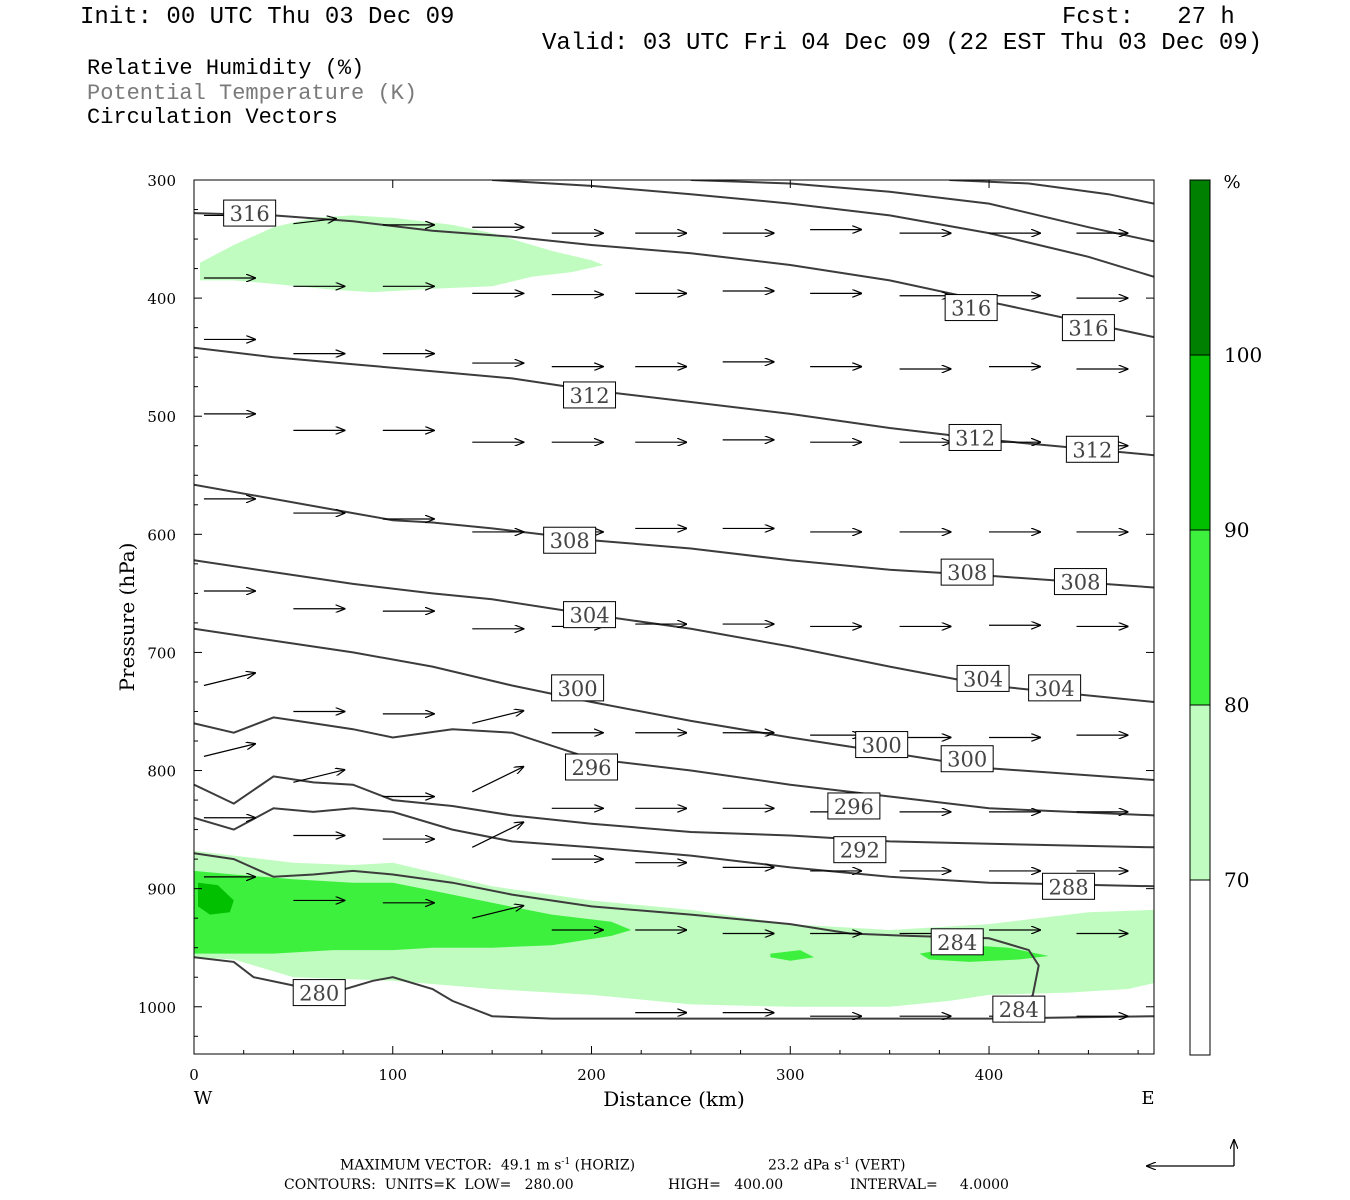 The image size is (1350, 1200). Describe the element at coordinates (1148, 17) in the screenshot. I see `forecast-hour: Fcst: 27 h` at that location.